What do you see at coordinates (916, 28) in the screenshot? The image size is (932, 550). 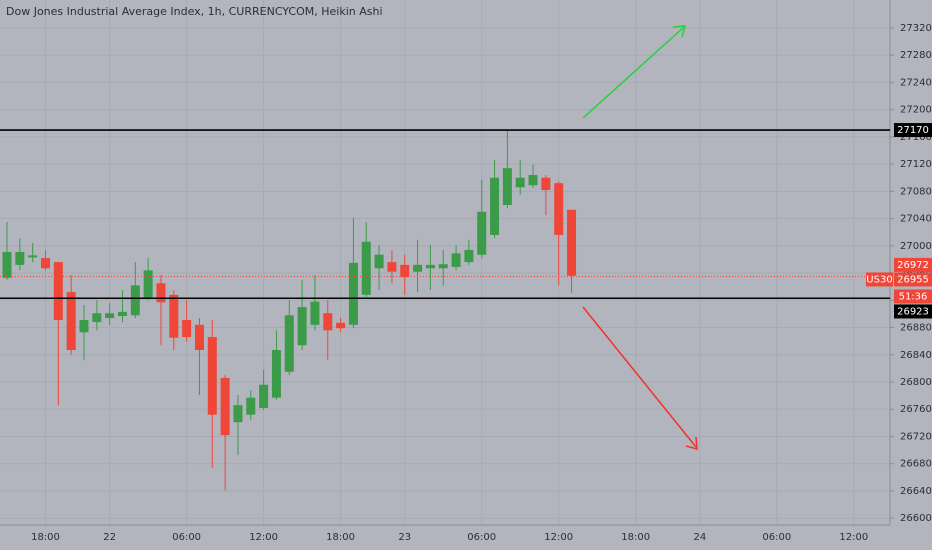 I see `y-tick-label: 27320` at bounding box center [916, 28].